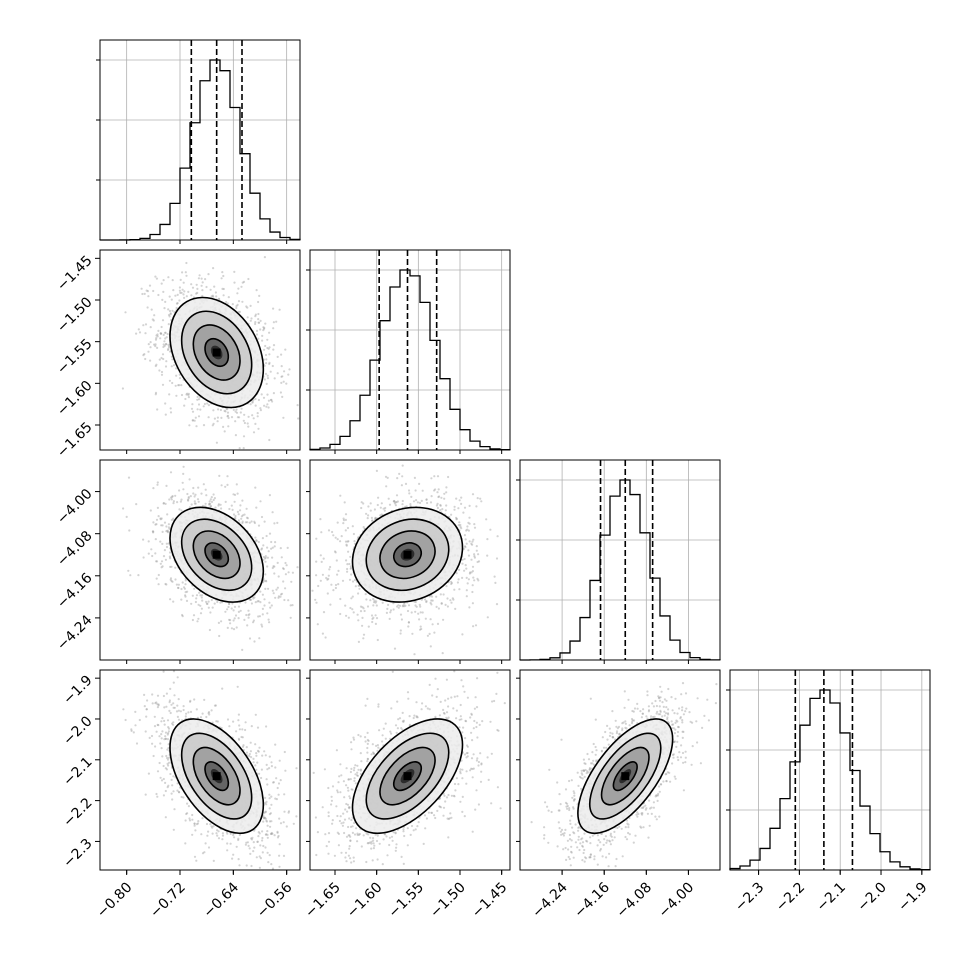 The image size is (970, 970). What do you see at coordinates (168, 901) in the screenshot?
I see `x-tick-label-0-1: −0.72` at bounding box center [168, 901].